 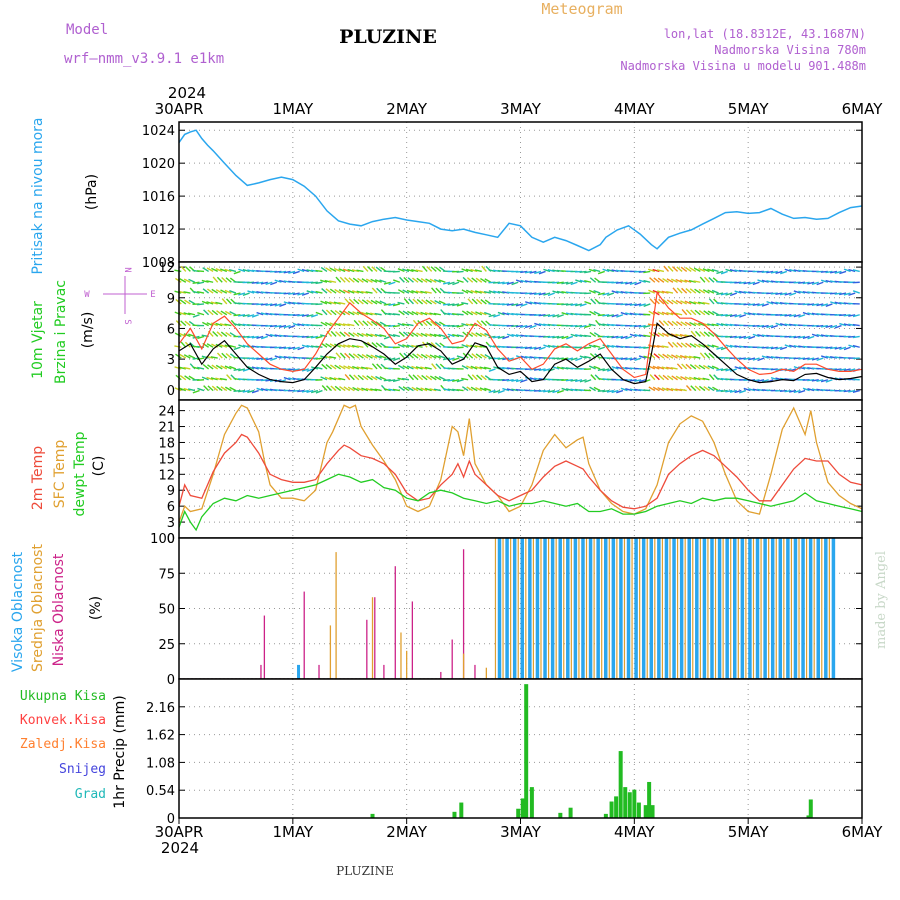 What do you see at coordinates (749, 832) in the screenshot?
I see `bottom-tick-label: 5MAY` at bounding box center [749, 832].